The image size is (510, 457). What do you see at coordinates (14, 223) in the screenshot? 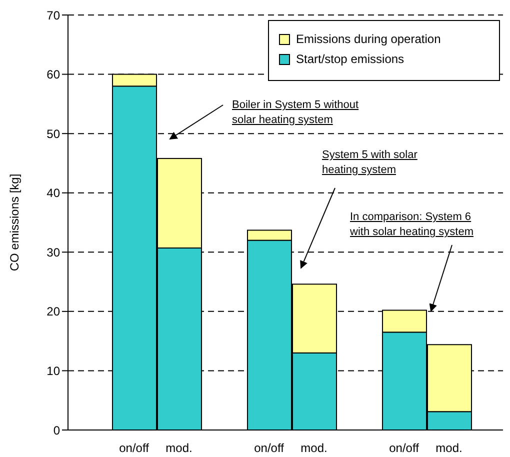
I see `y-axis-title: CO emissions [kg]` at bounding box center [14, 223].